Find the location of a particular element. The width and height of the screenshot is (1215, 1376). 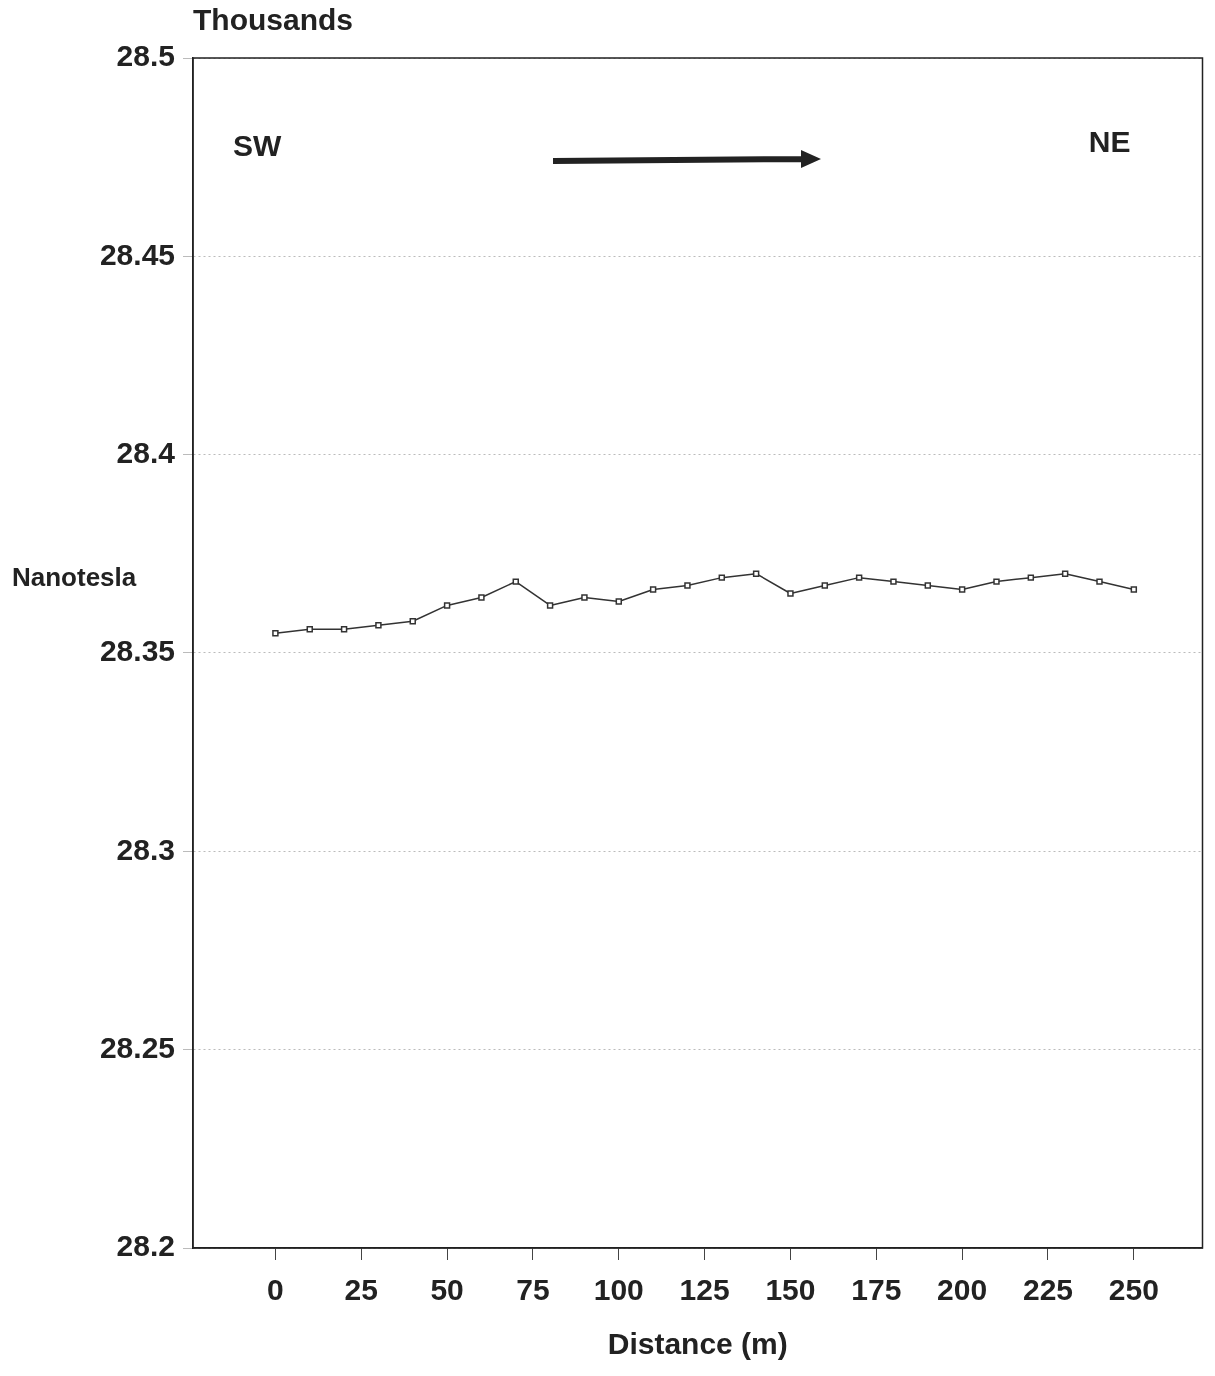

x-tick-label: 200 is located at coordinates (962, 1290).